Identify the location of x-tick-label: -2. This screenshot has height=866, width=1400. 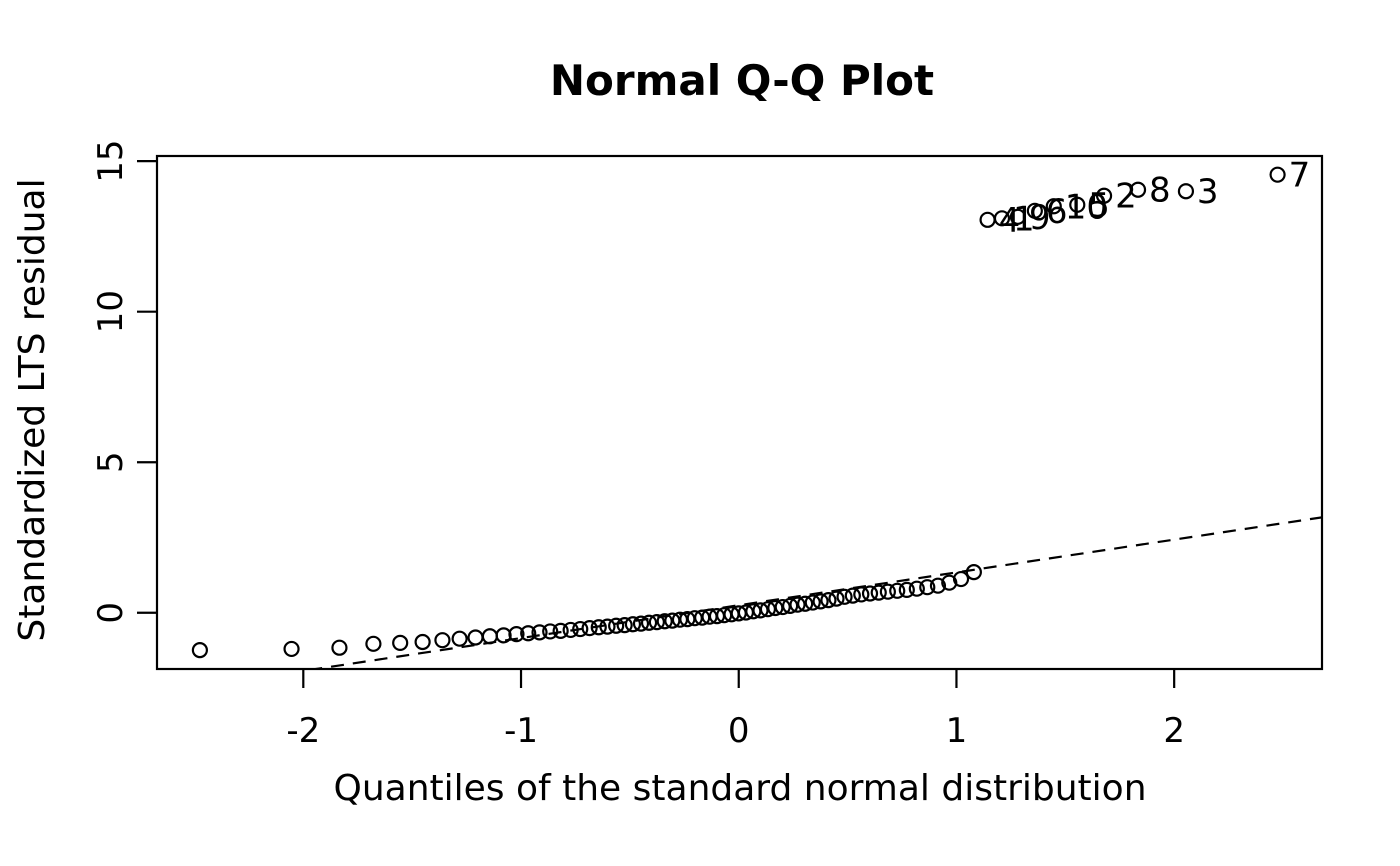
(303, 731).